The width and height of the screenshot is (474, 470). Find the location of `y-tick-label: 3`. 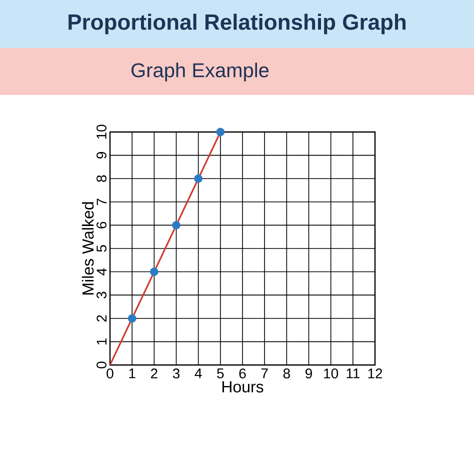

y-tick-label: 3 is located at coordinates (101, 295).